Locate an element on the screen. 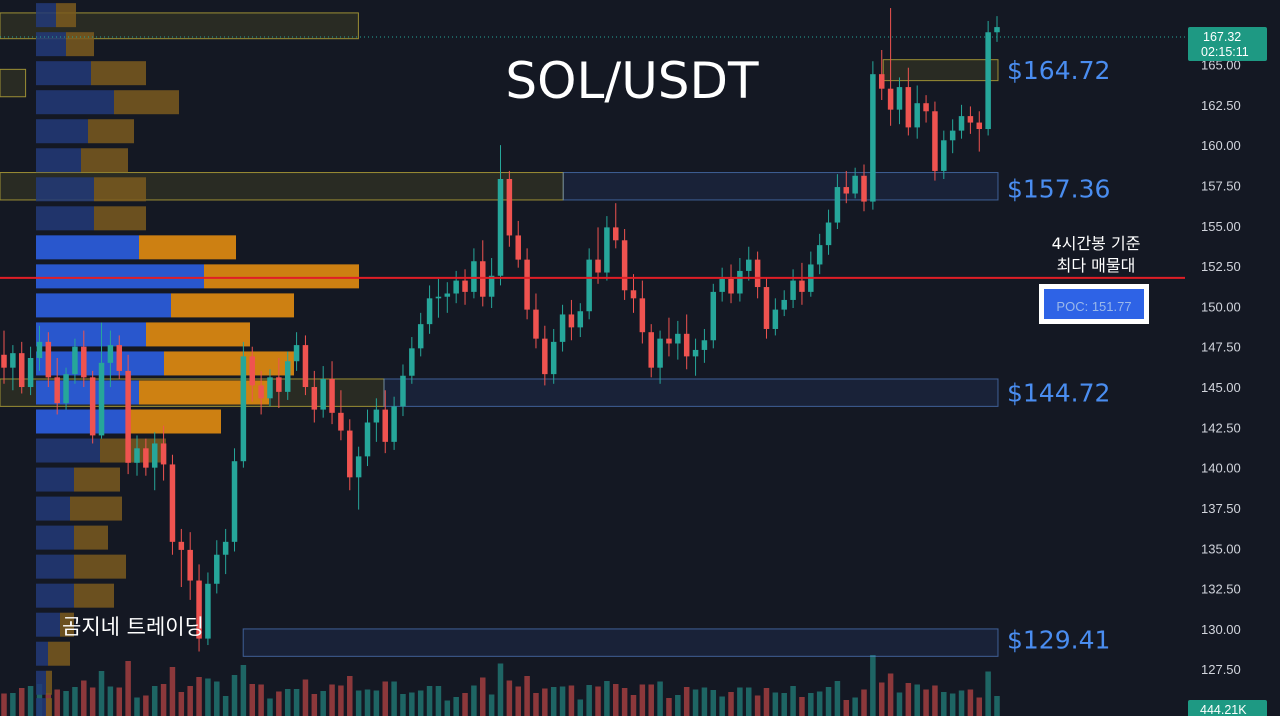  demand-zone is located at coordinates (780, 186).